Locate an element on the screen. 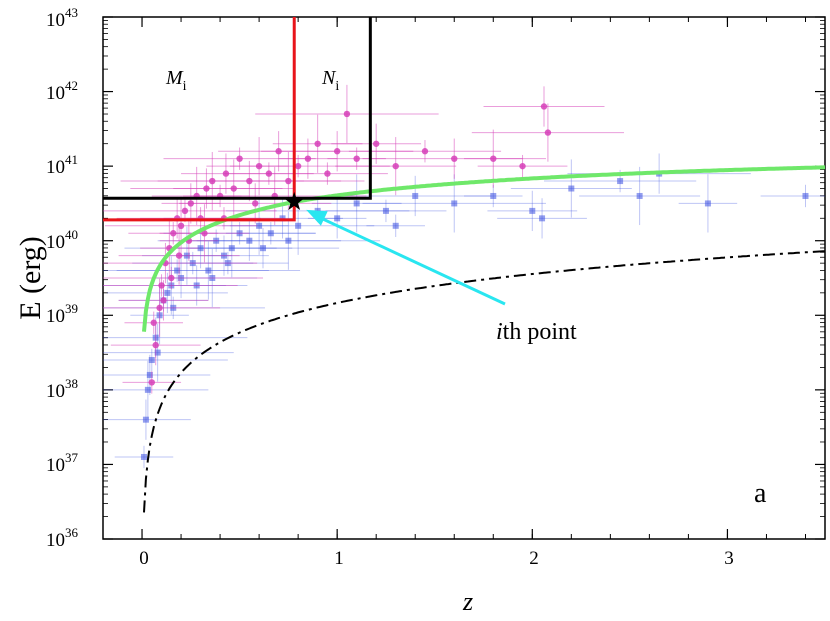 The height and width of the screenshot is (621, 830). region-label-m: Mi is located at coordinates (176, 80).